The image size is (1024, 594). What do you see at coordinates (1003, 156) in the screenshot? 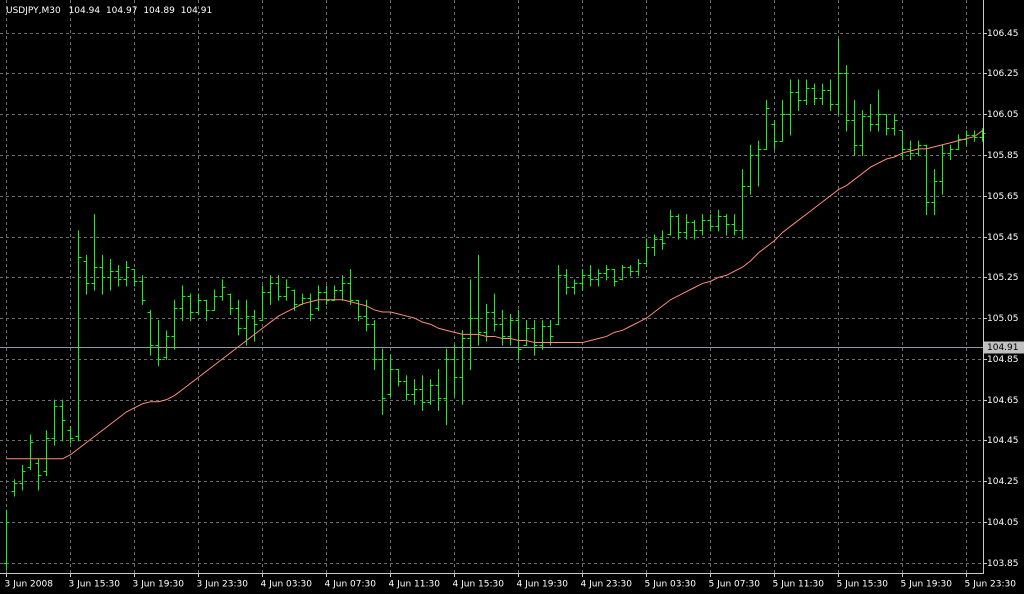
I see `y-tick-label: 105.85` at bounding box center [1003, 156].